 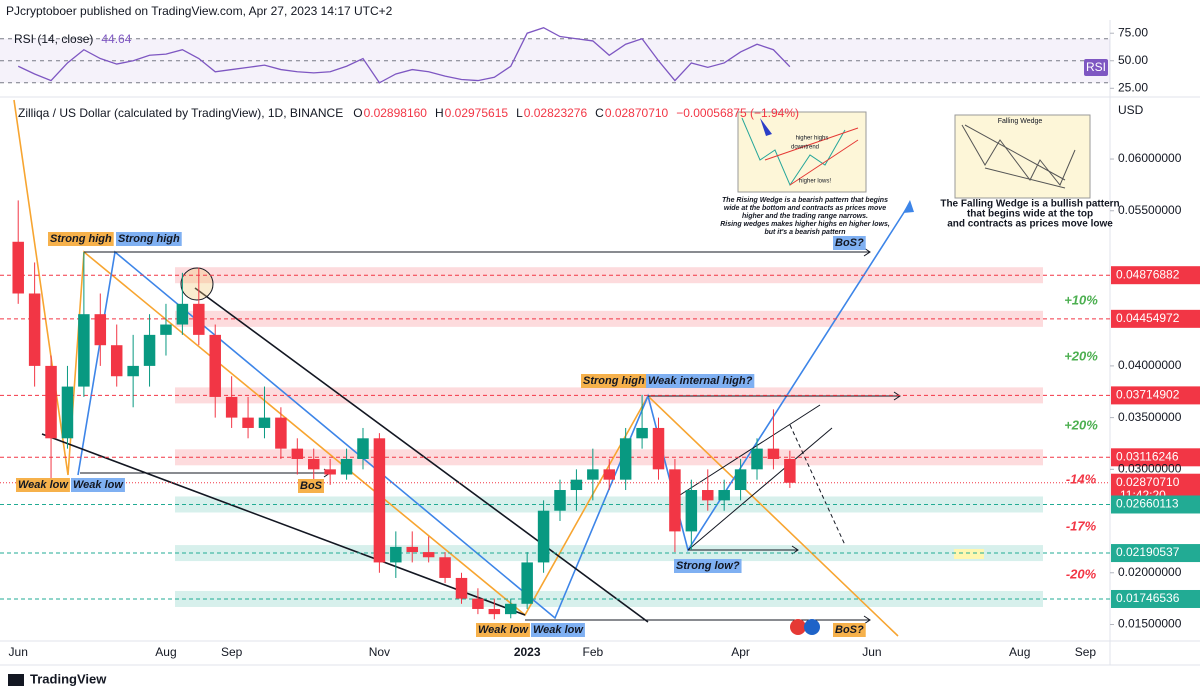 I want to click on annotation: BoS?, so click(x=849, y=243).